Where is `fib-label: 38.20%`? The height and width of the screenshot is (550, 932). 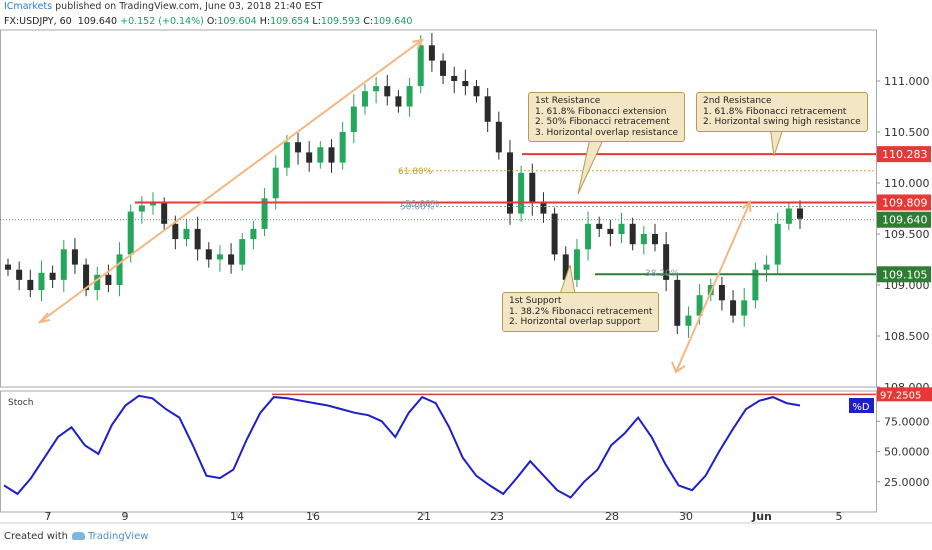
fib-label: 38.20% is located at coordinates (662, 274).